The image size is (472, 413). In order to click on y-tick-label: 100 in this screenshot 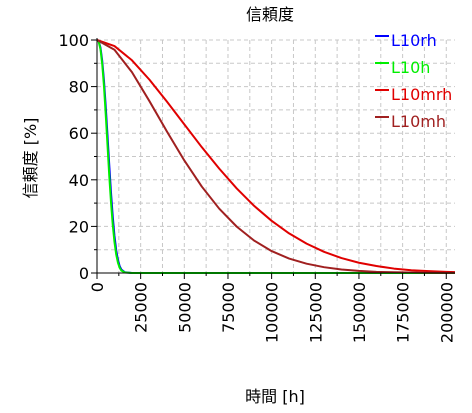, I will do `click(73, 40)`.